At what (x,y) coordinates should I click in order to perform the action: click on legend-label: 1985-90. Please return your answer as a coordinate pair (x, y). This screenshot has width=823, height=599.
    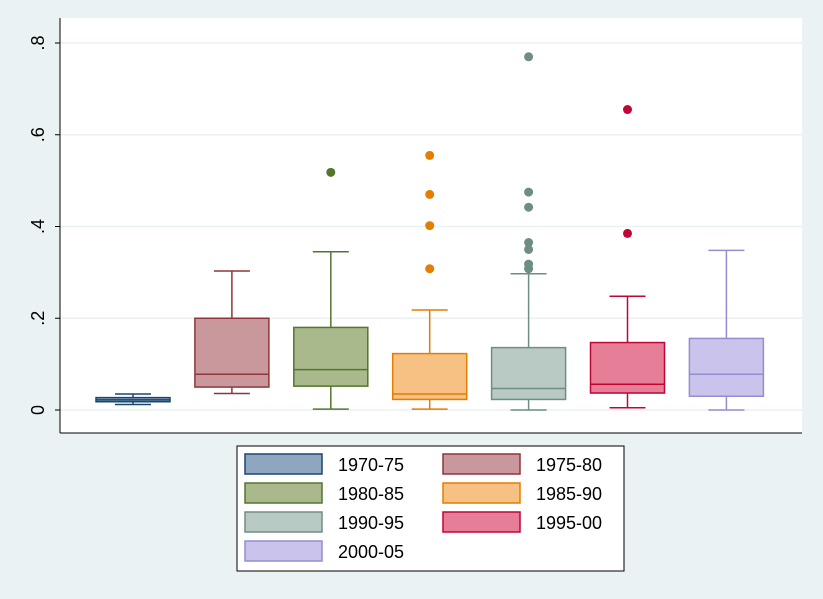
    Looking at the image, I should click on (569, 494).